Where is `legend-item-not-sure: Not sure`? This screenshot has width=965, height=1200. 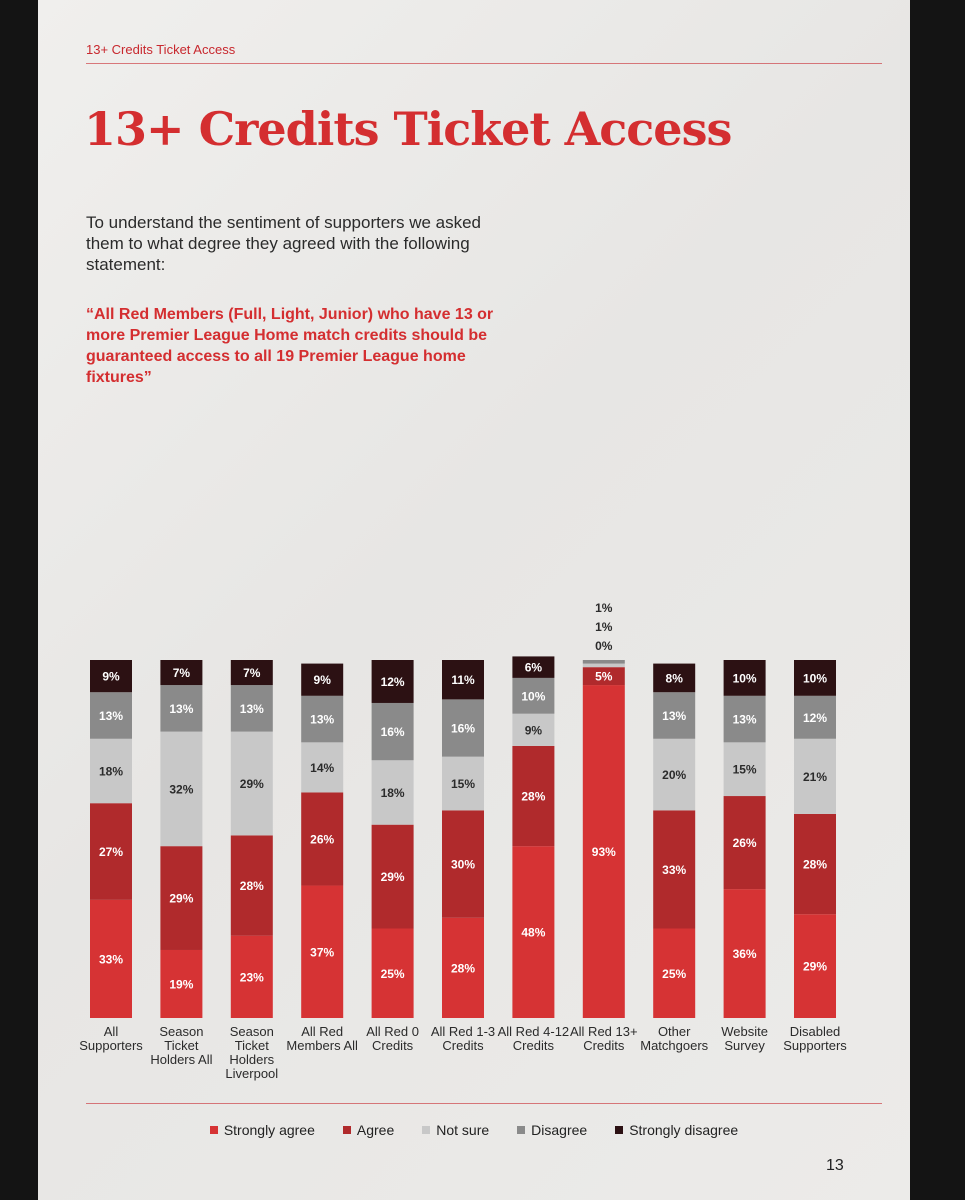
legend-item-not-sure: Not sure is located at coordinates (455, 1130).